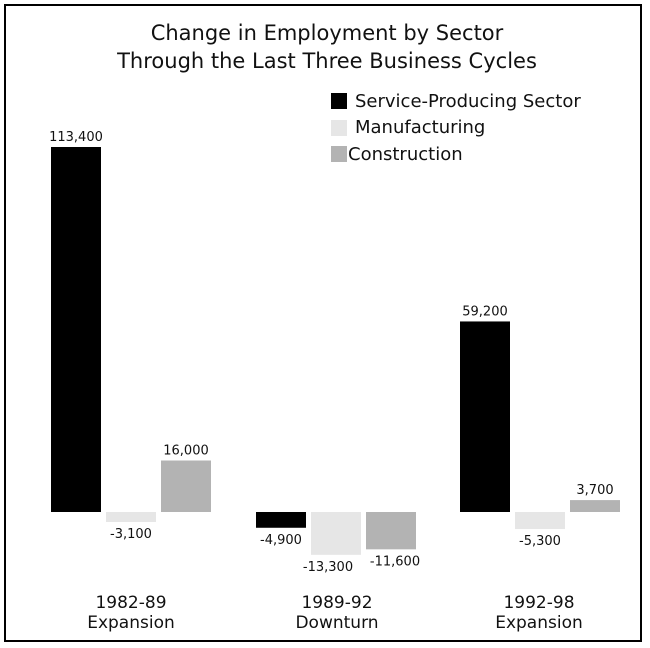  What do you see at coordinates (76, 137) in the screenshot?
I see `value-label-series1-cat1: 113,400` at bounding box center [76, 137].